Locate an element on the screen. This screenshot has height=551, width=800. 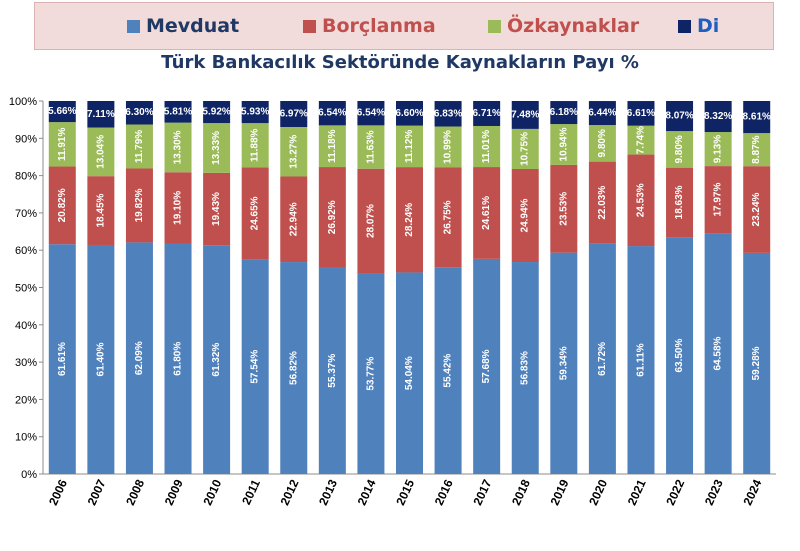
data-label: 56.82% is located at coordinates (293, 368).